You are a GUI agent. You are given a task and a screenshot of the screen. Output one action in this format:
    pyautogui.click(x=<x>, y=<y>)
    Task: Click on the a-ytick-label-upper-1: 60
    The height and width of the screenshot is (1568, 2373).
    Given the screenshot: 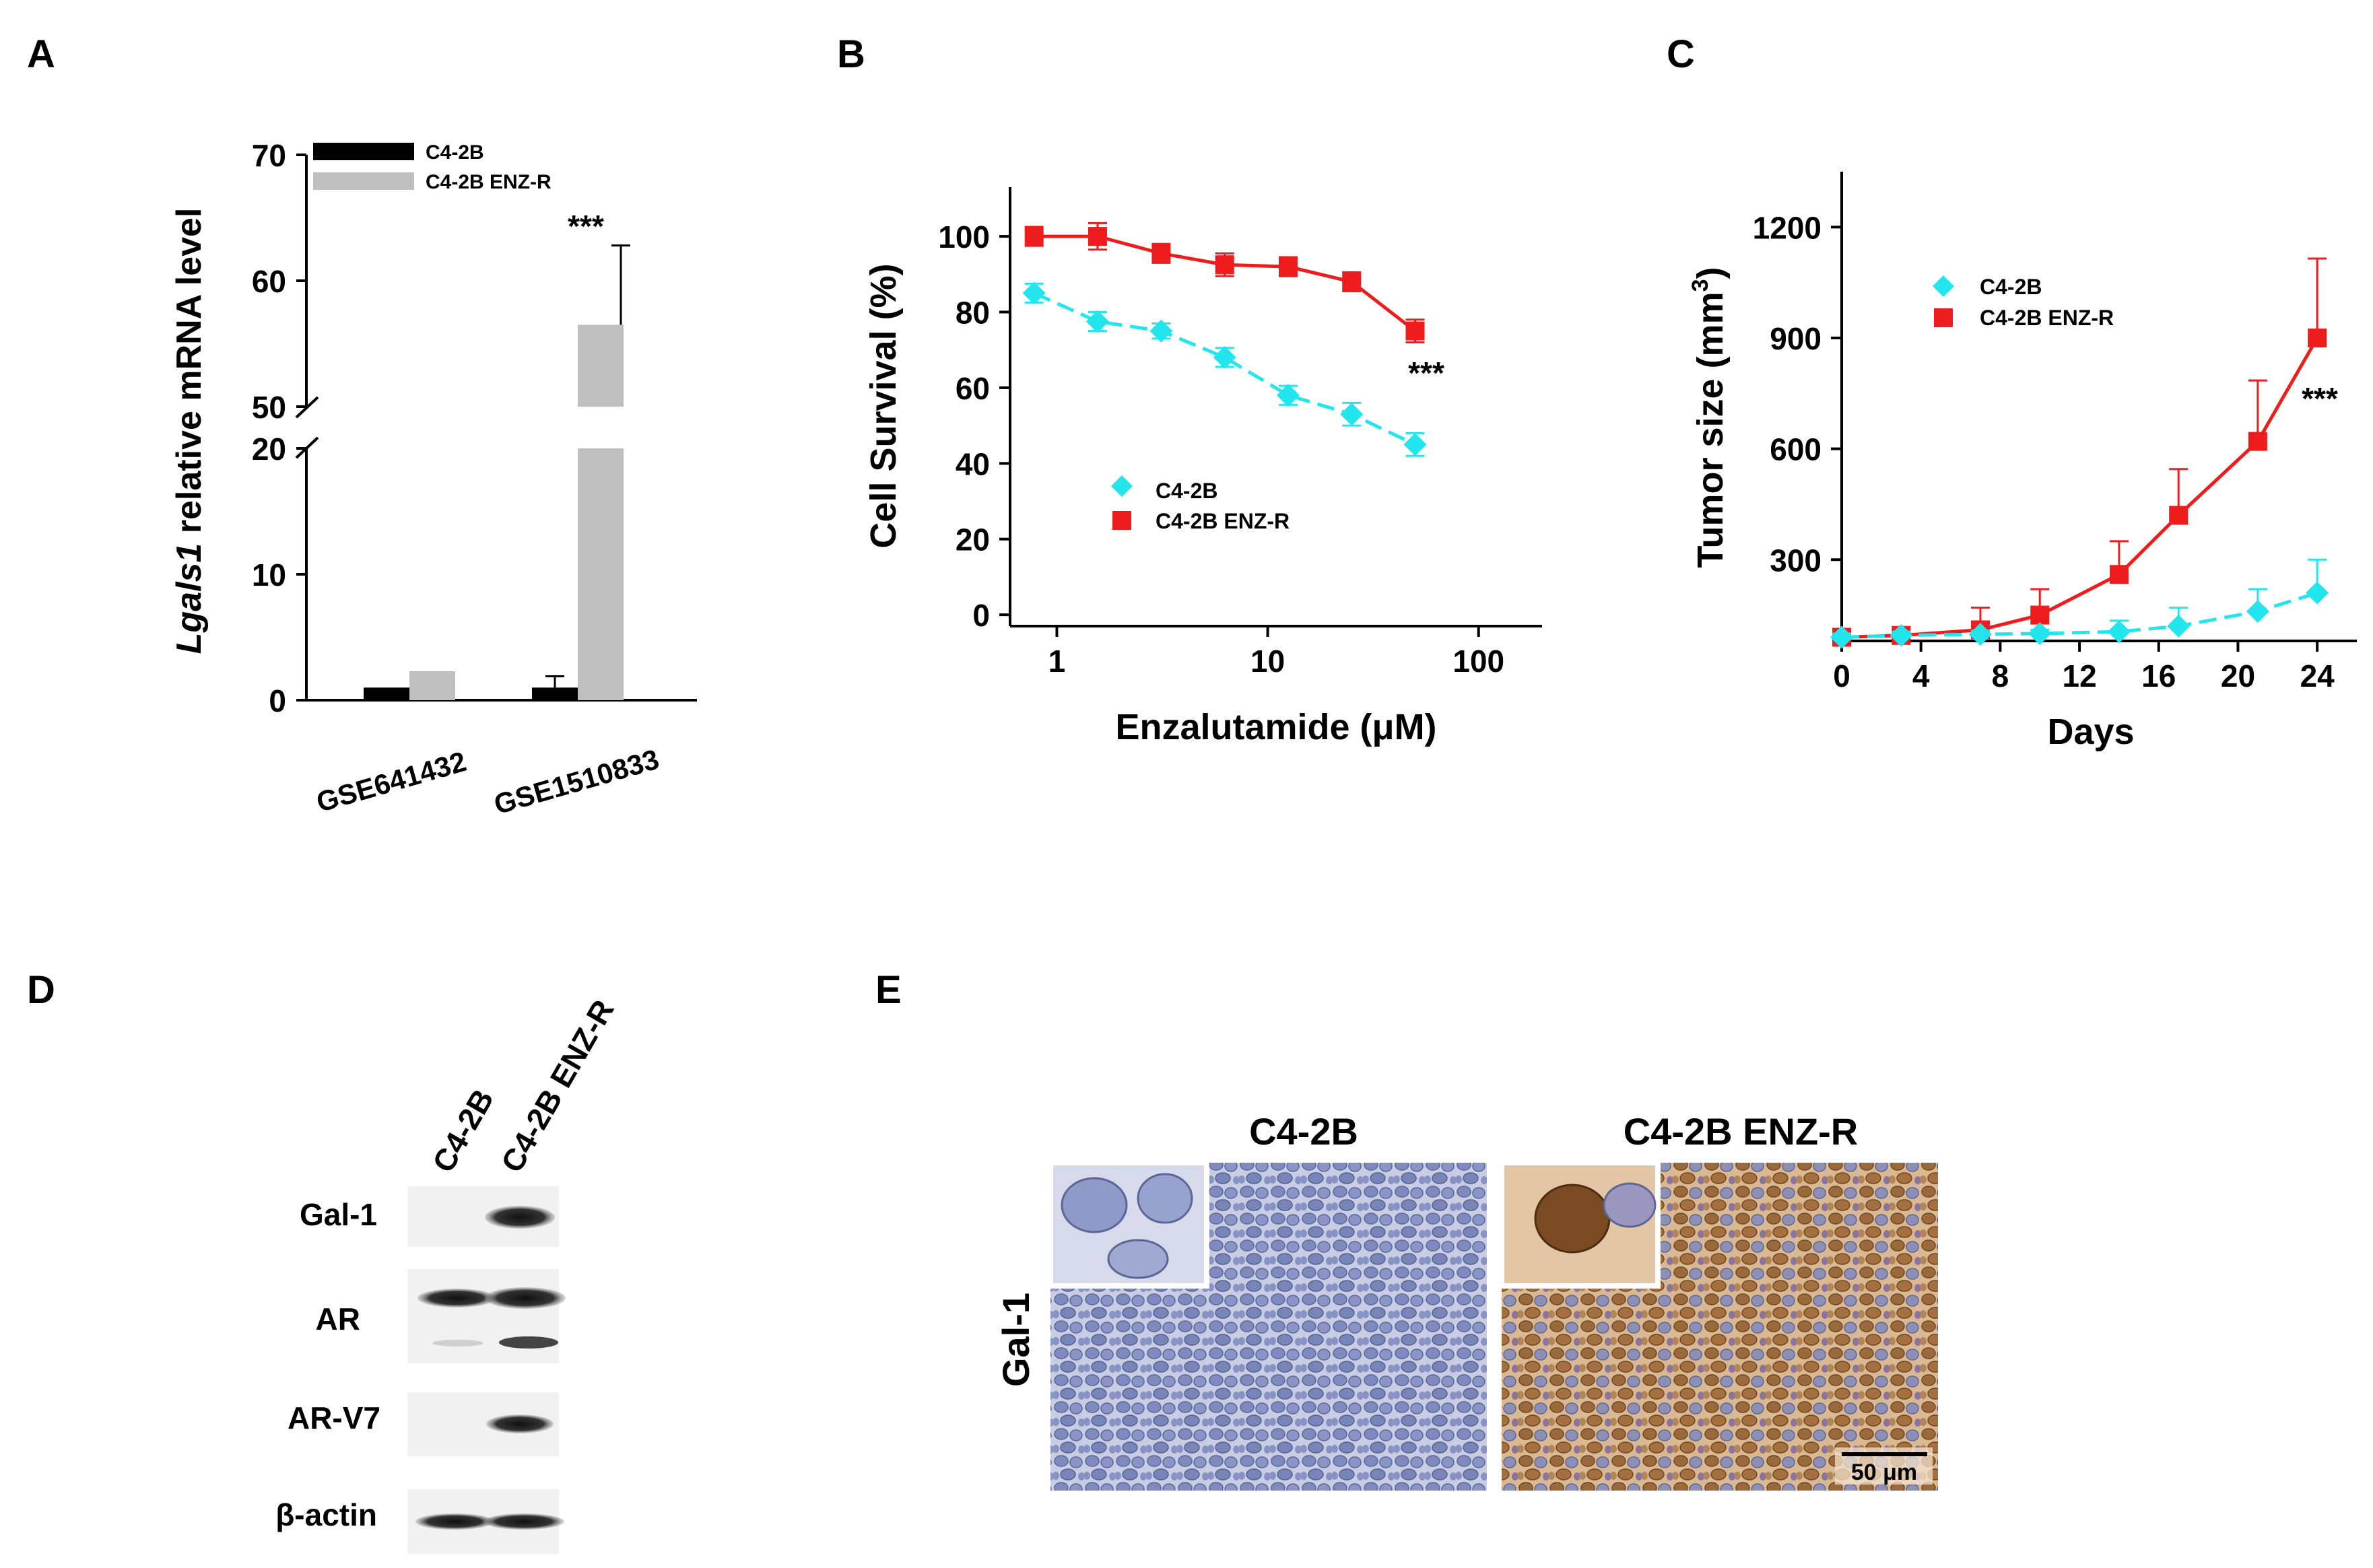 What is the action you would take?
    pyautogui.click(x=269, y=281)
    